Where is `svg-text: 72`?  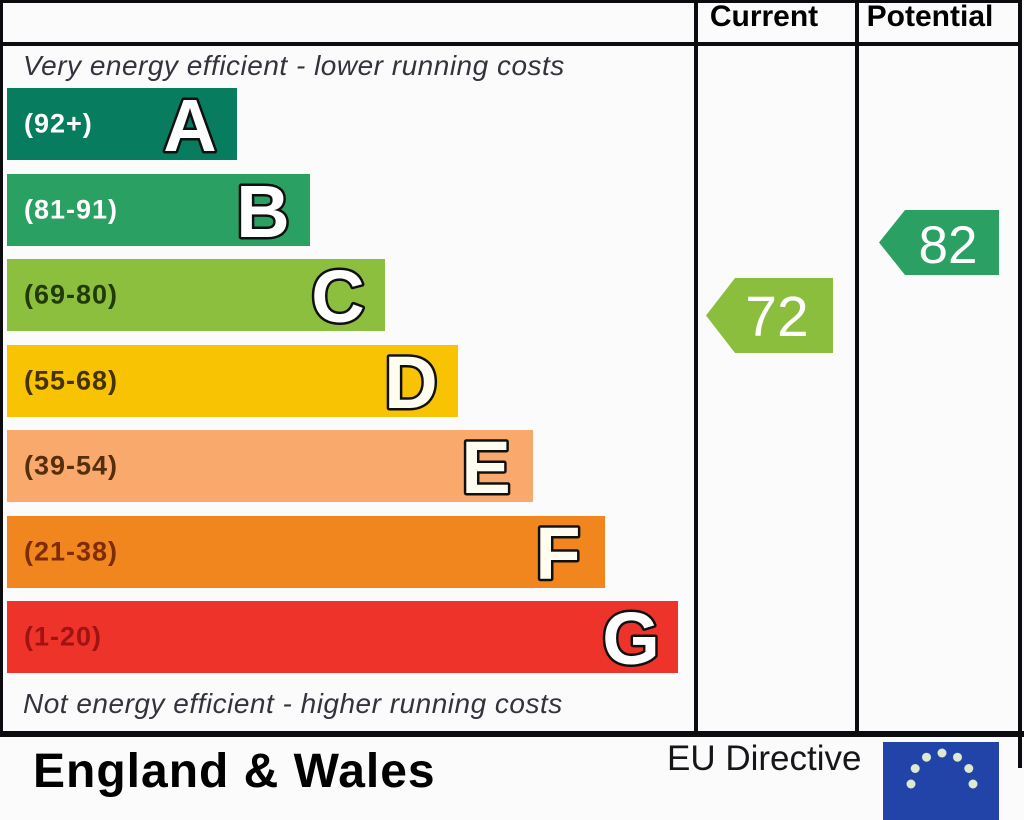
svg-text: 72 is located at coordinates (776, 317).